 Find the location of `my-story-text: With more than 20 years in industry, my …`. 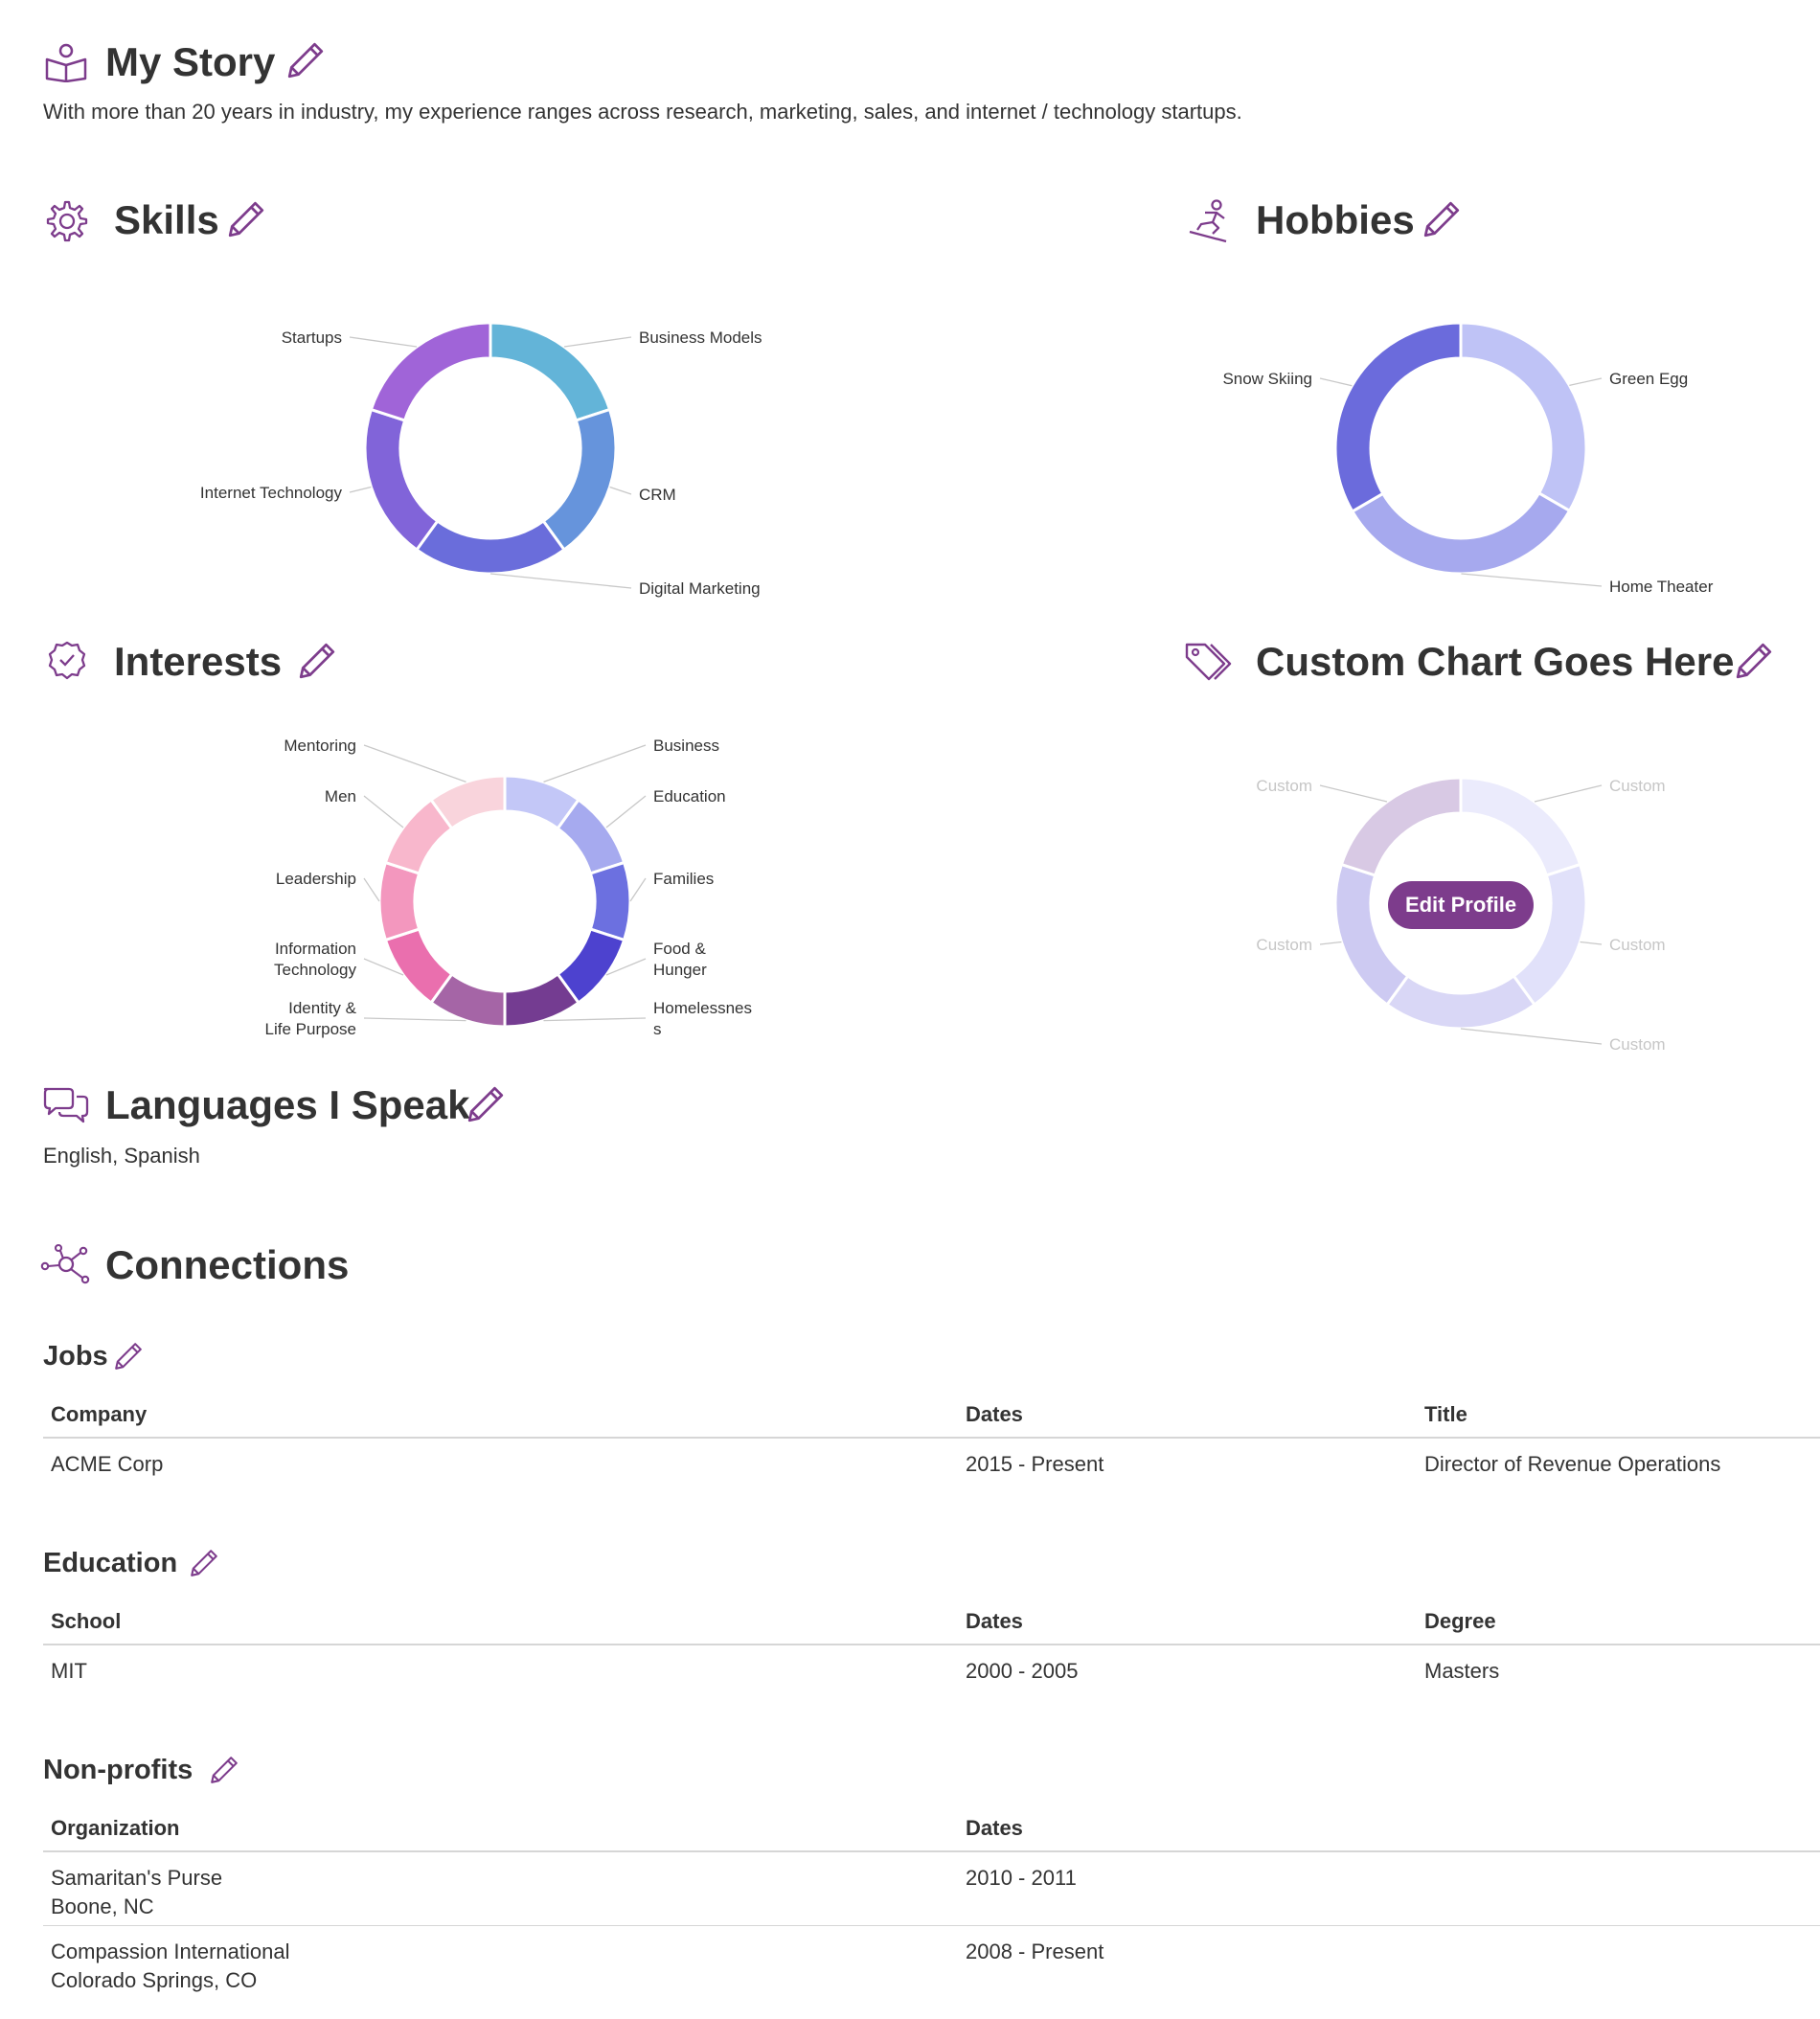

my-story-text: With more than 20 years in industry, my … is located at coordinates (642, 112).